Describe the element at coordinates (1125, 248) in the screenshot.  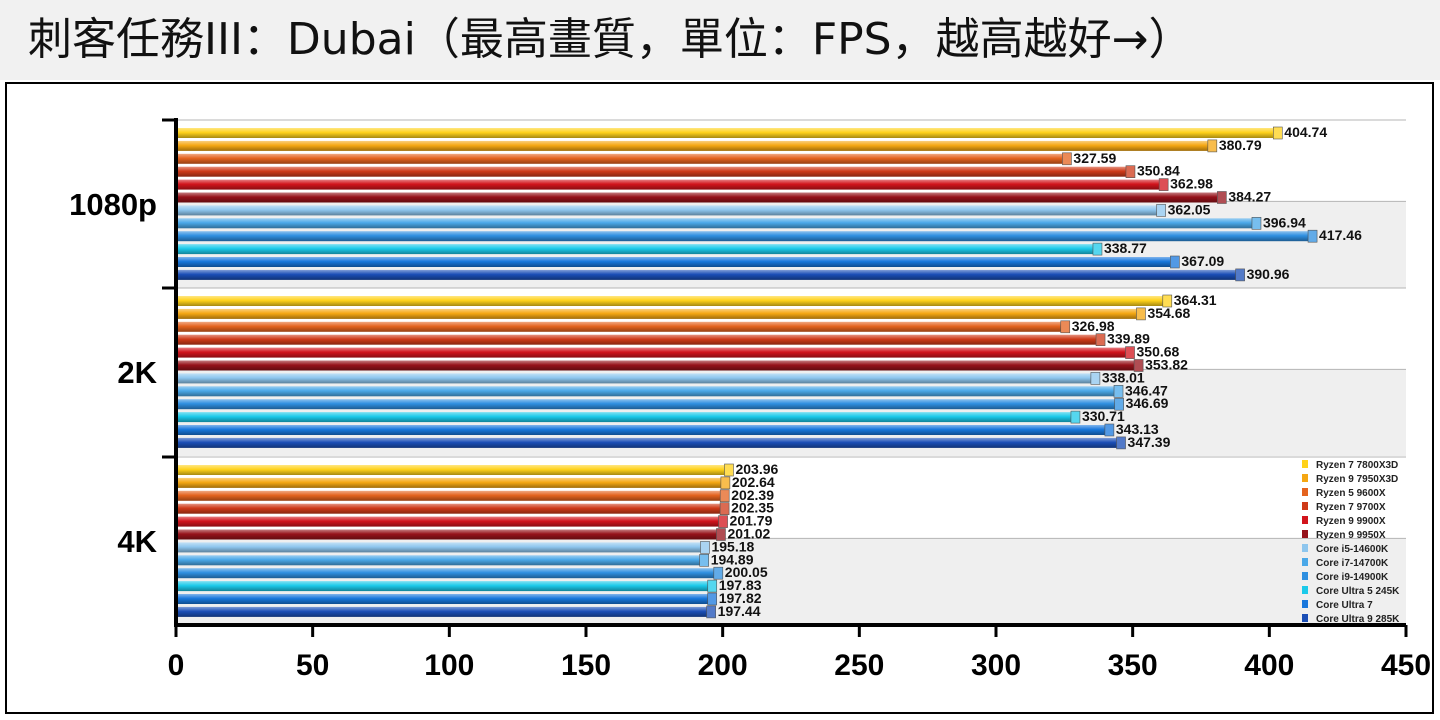
I see `value-label: 338.77` at that location.